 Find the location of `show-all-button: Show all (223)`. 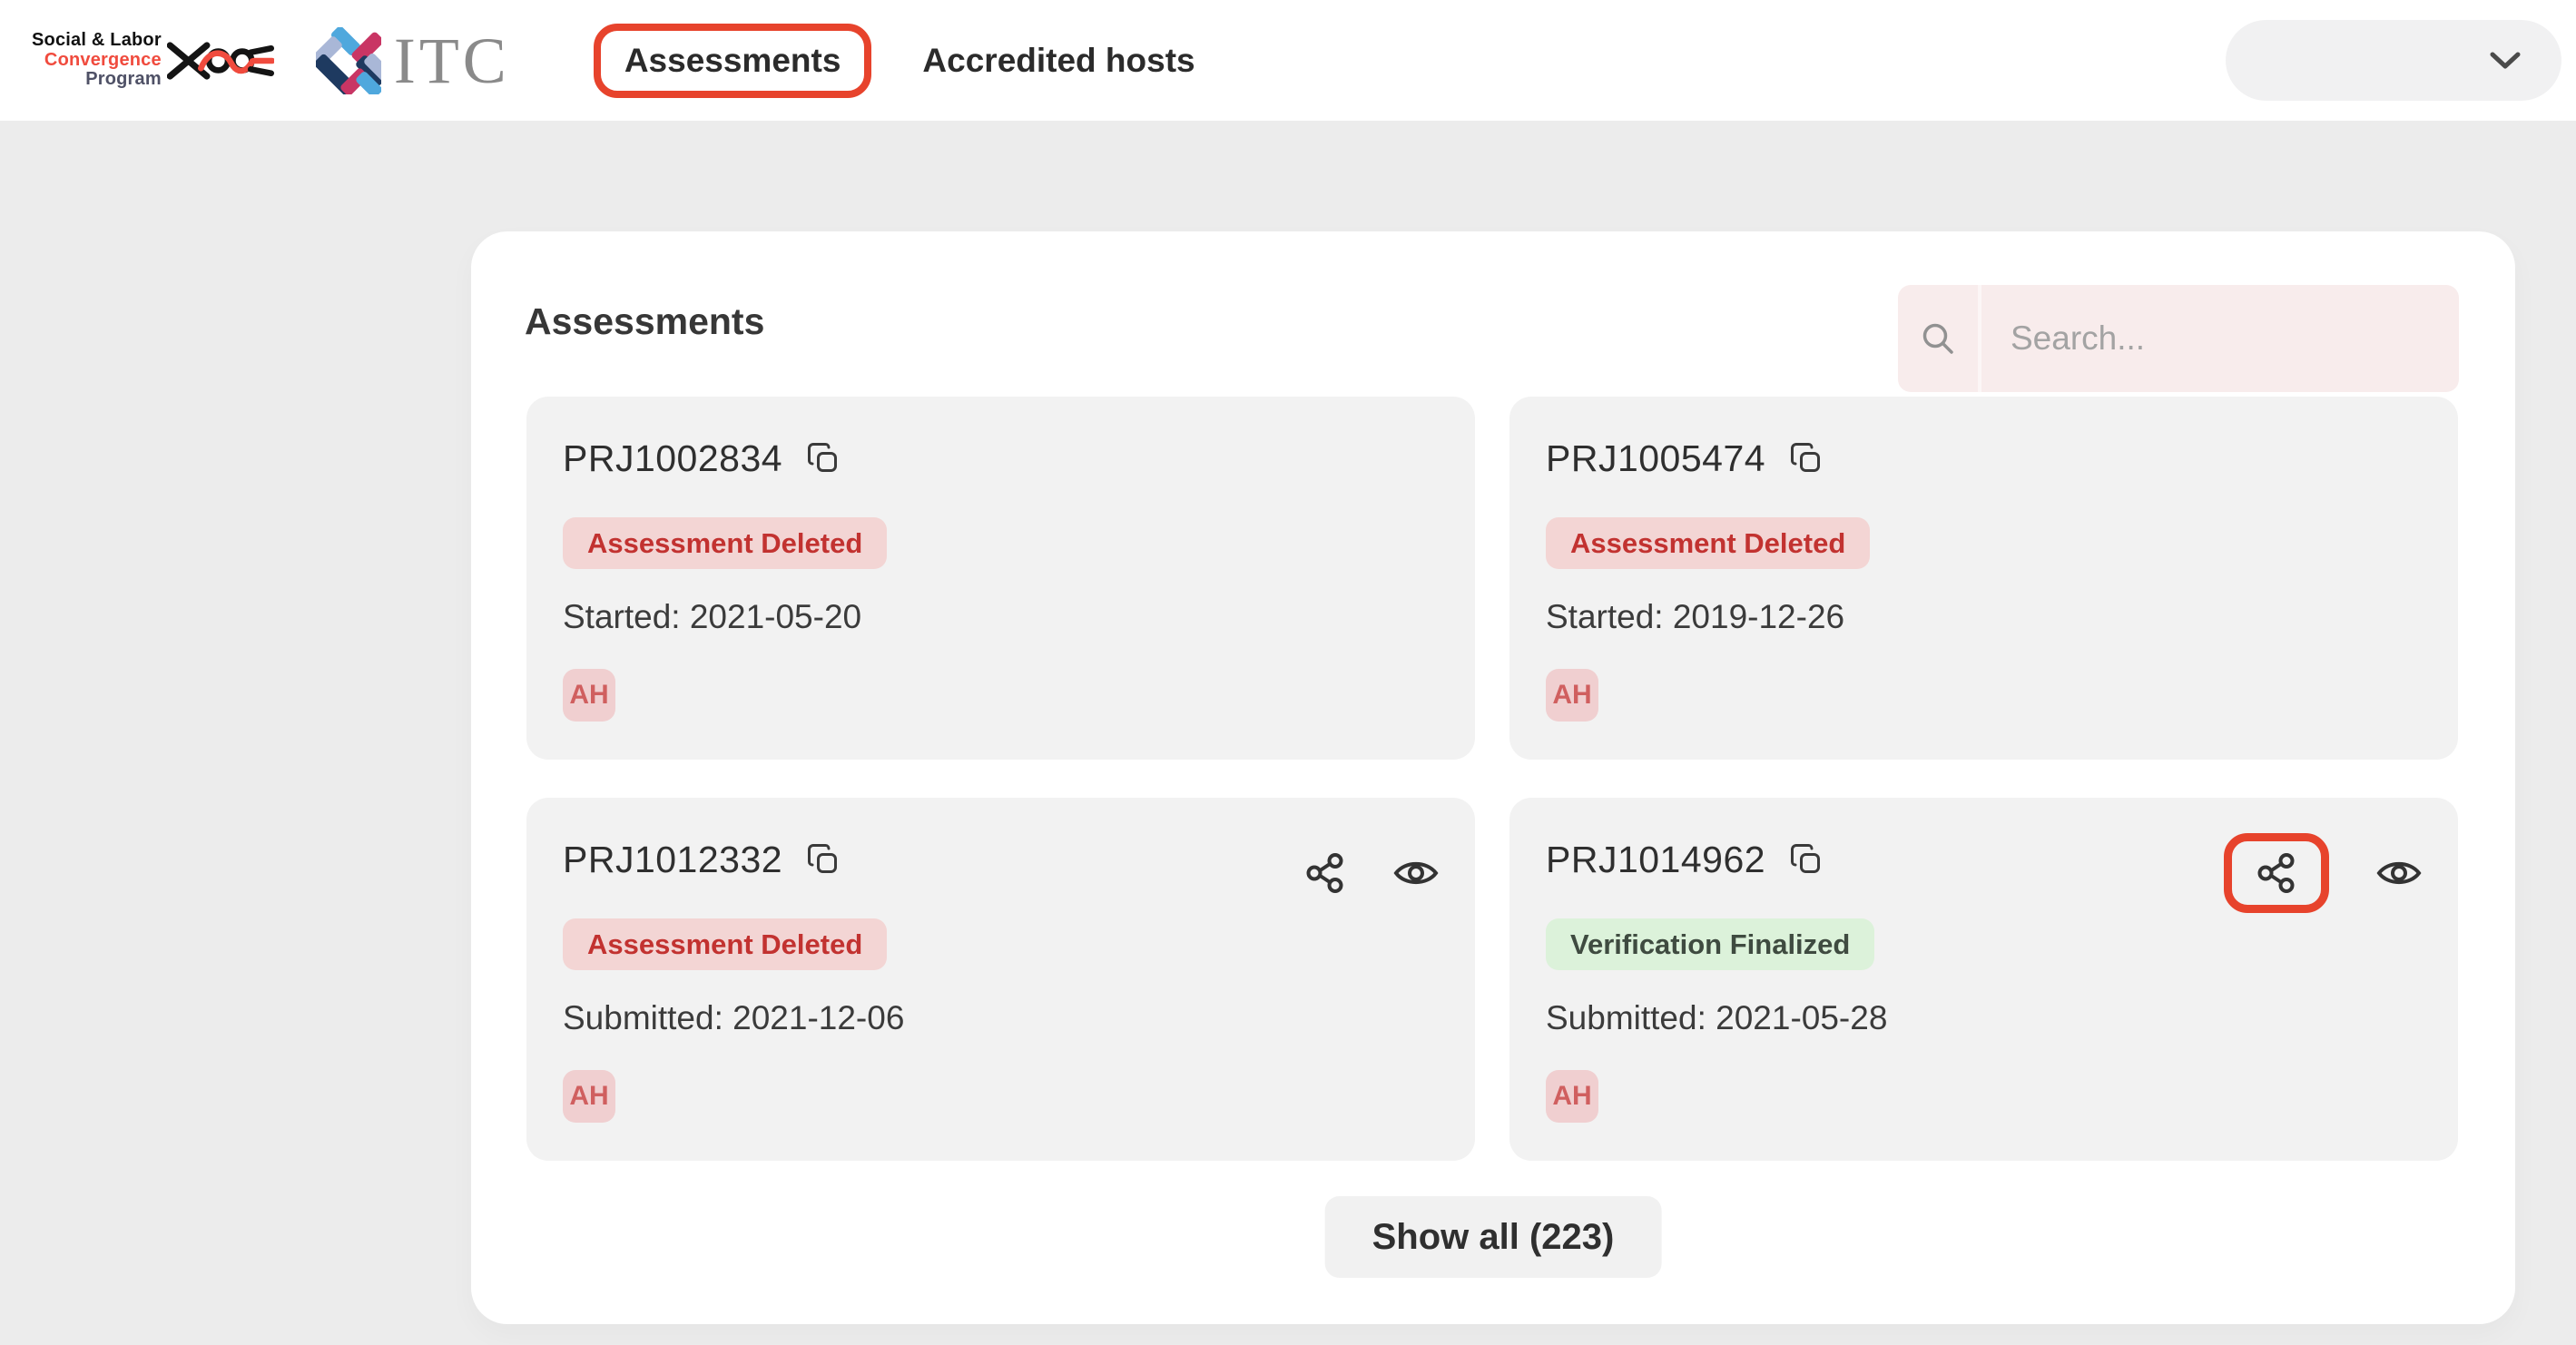

show-all-button: Show all (223) is located at coordinates (1493, 1237).